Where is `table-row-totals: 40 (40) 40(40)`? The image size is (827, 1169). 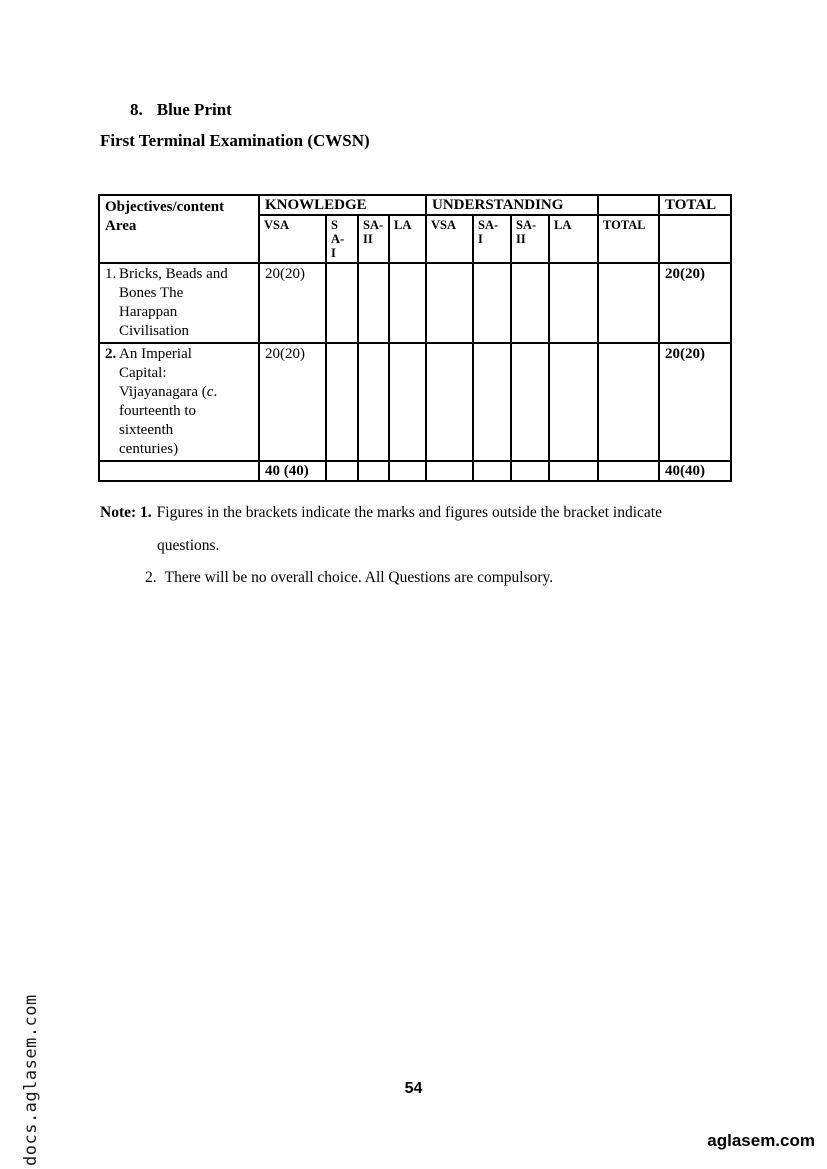 table-row-totals: 40 (40) 40(40) is located at coordinates (415, 471).